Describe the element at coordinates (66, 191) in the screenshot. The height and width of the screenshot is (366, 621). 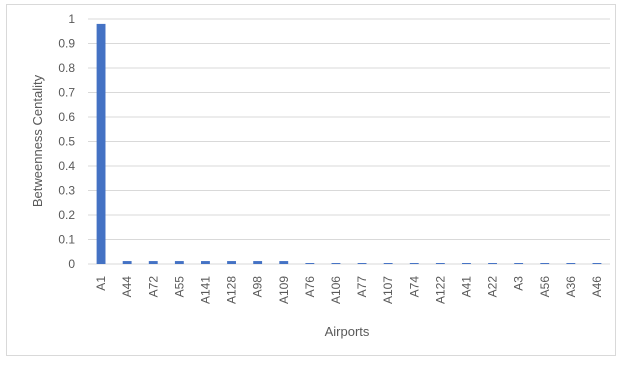
I see `y-tick-label: 0.3` at that location.